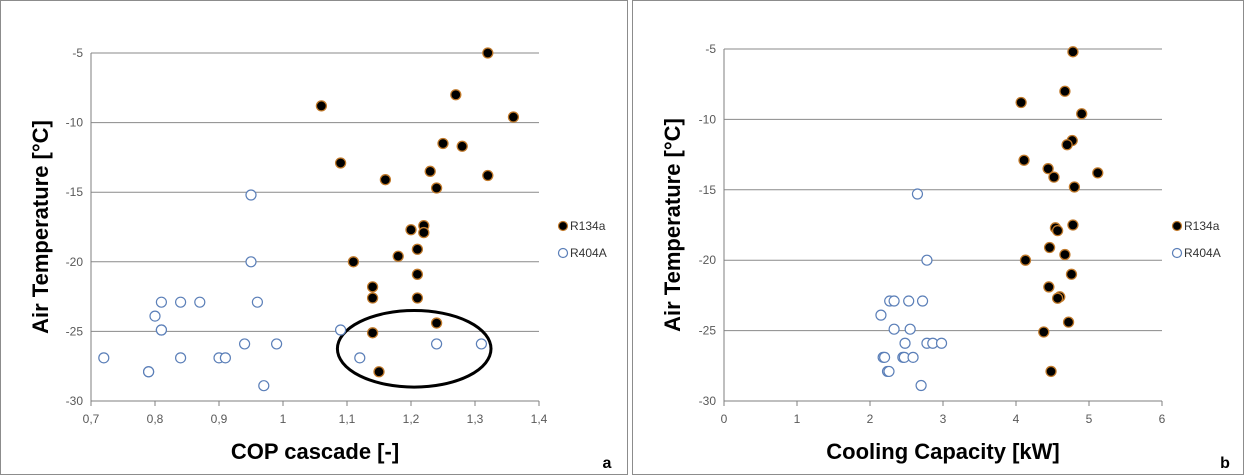 This screenshot has width=1244, height=476. I want to click on panel-label: a, so click(607, 463).